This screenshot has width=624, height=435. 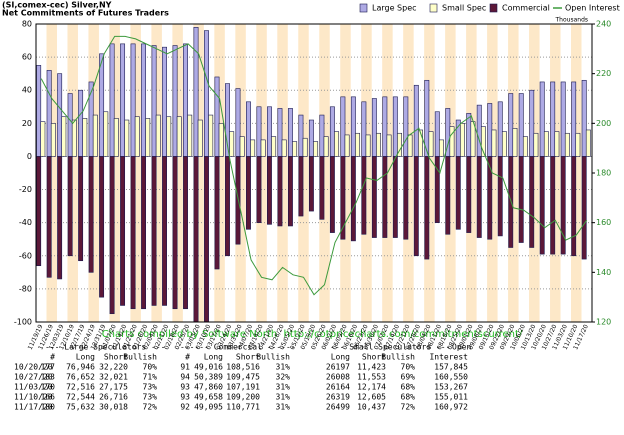 I want to click on table-cell: 155,011, so click(x=451, y=397).